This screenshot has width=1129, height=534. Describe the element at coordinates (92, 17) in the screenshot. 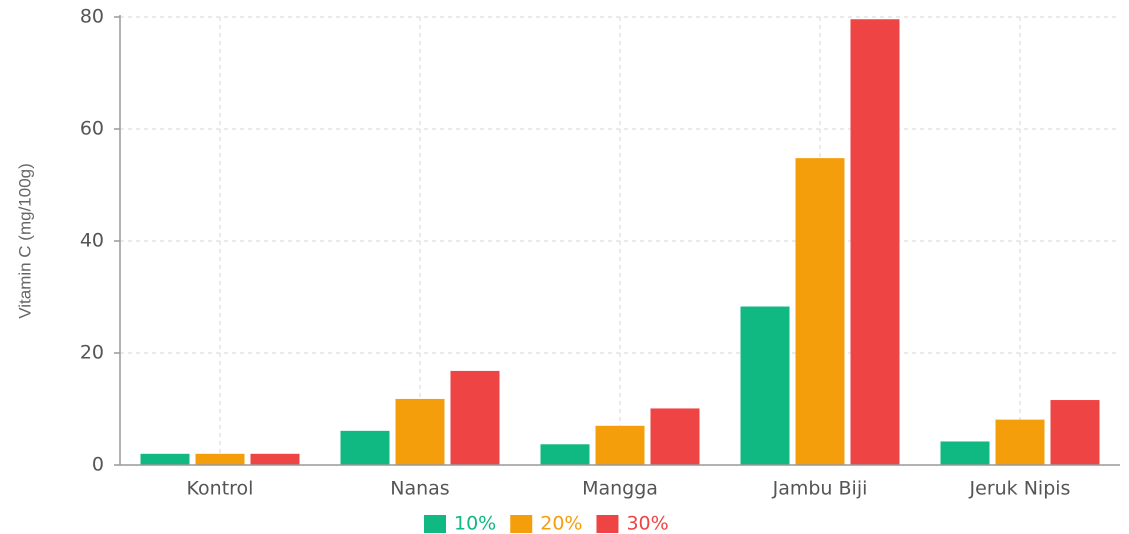

I see `y-tick-label: 80` at that location.